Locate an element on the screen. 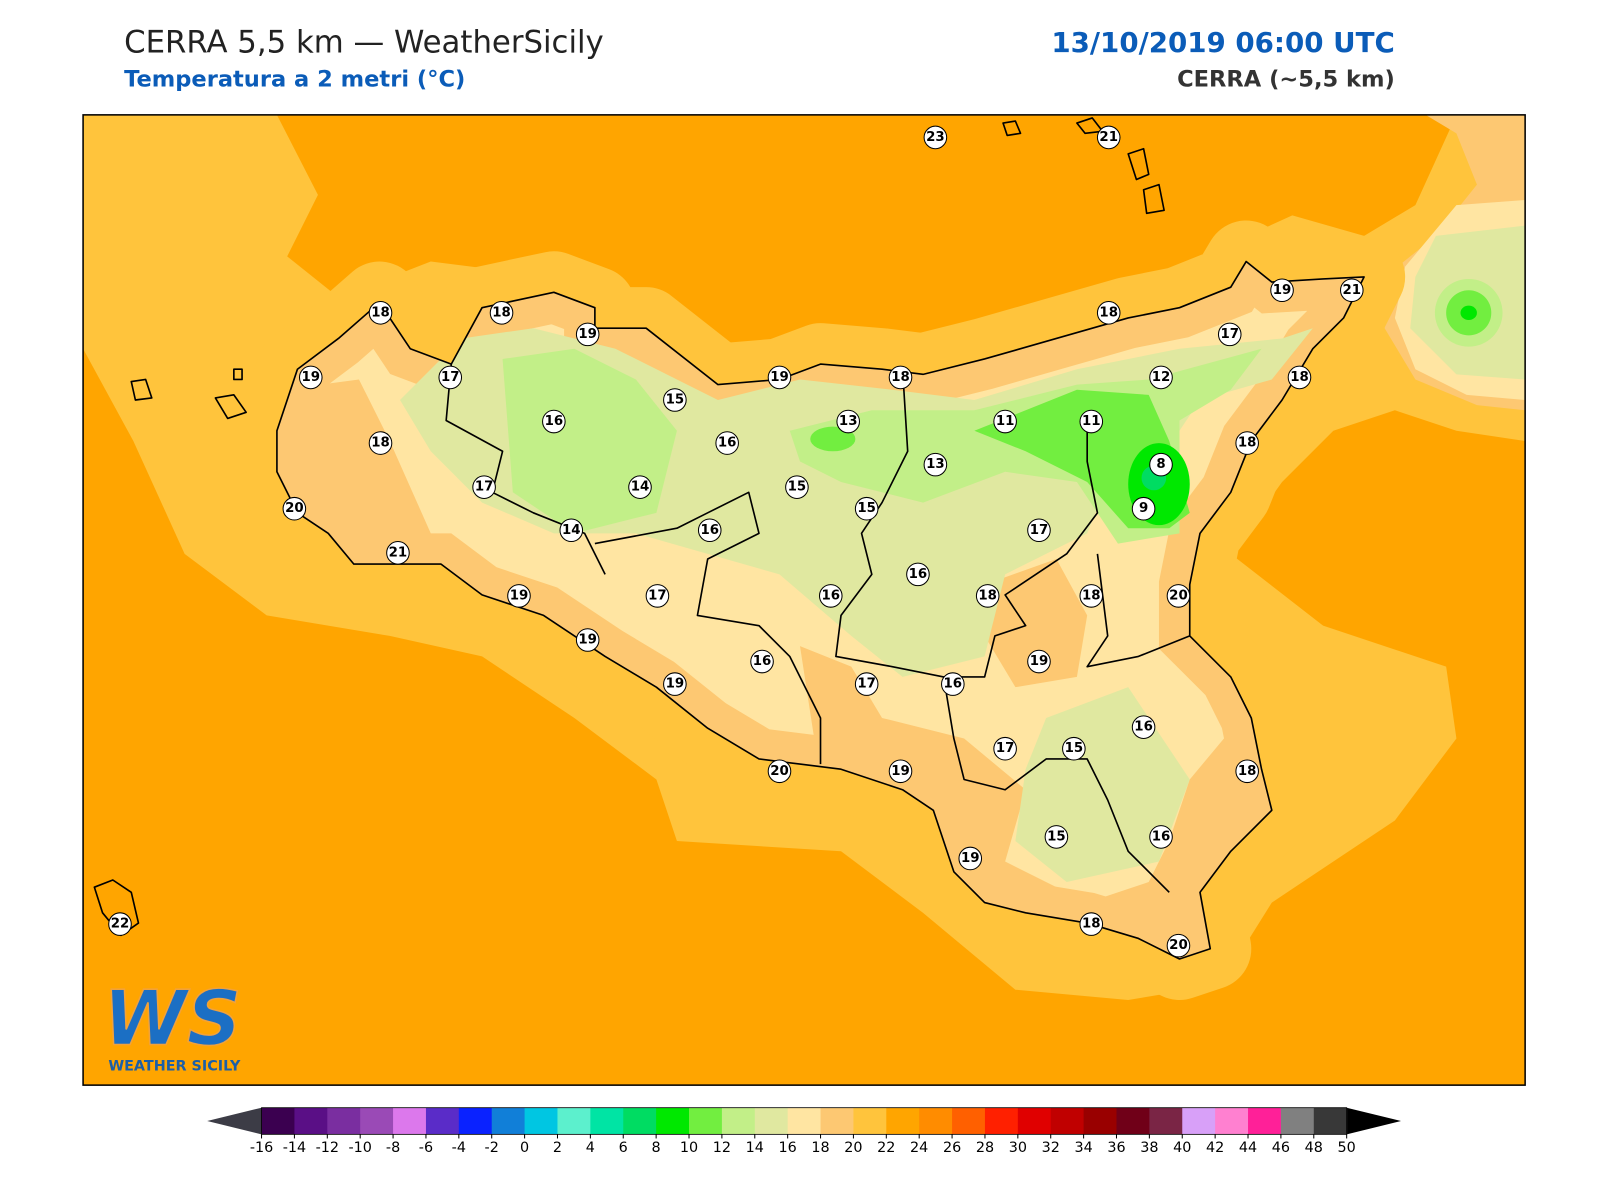 The width and height of the screenshot is (1600, 1200). colorbar-tick-label: 26 is located at coordinates (952, 1148).